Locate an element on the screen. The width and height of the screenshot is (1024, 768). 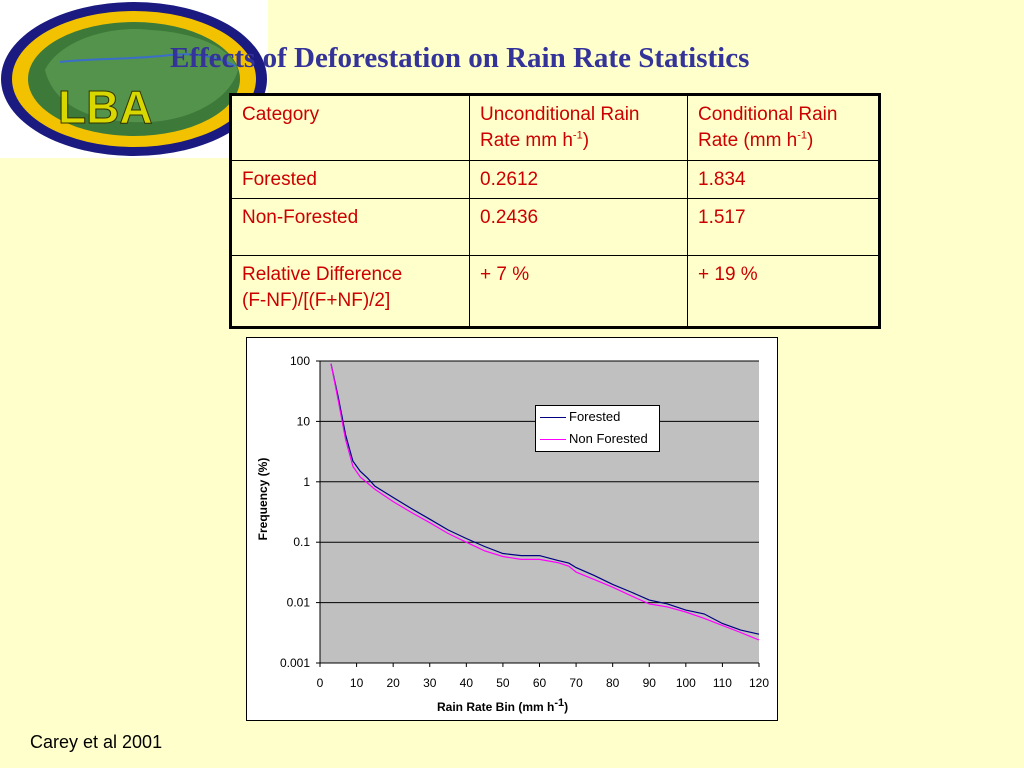
lba-logo: LBA is located at coordinates (134, 79).